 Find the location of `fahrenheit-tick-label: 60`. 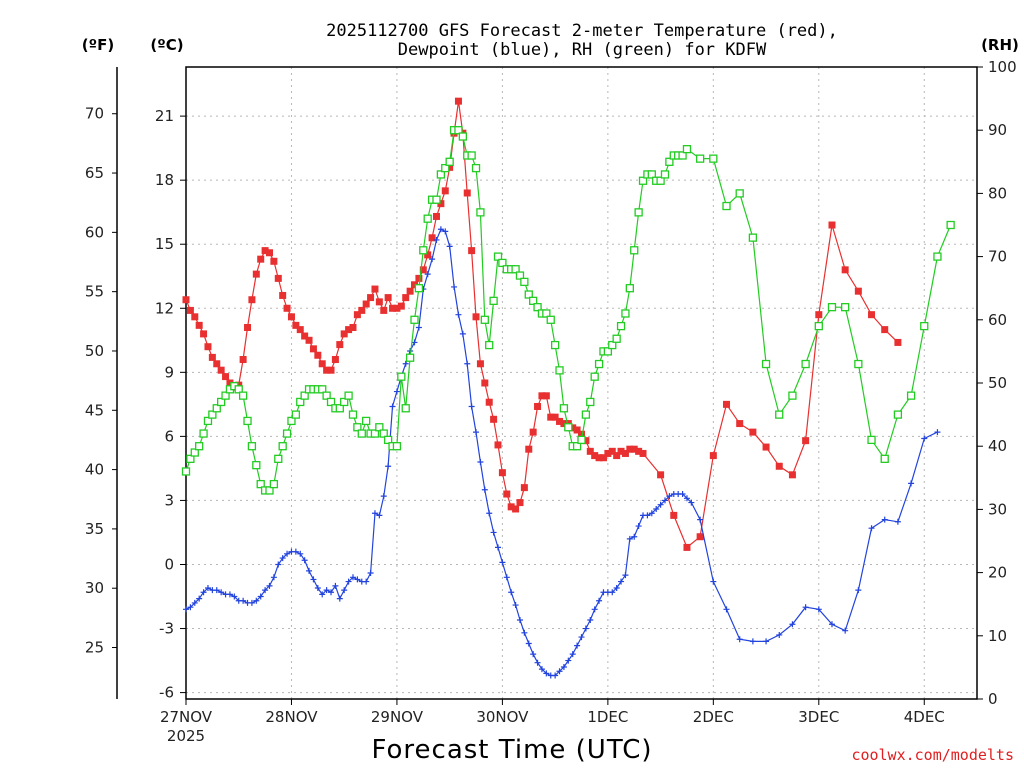

fahrenheit-tick-label: 60 is located at coordinates (94, 232).